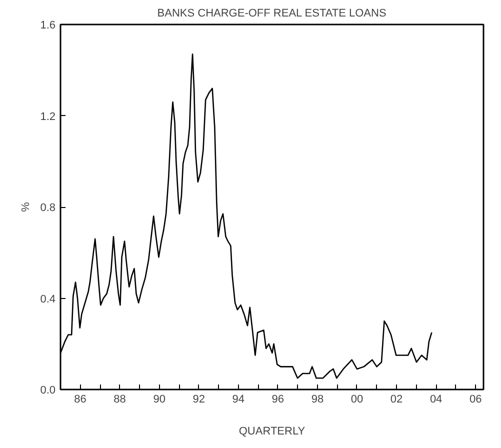 The image size is (501, 448). What do you see at coordinates (80, 400) in the screenshot?
I see `x-tick-label: 86` at bounding box center [80, 400].